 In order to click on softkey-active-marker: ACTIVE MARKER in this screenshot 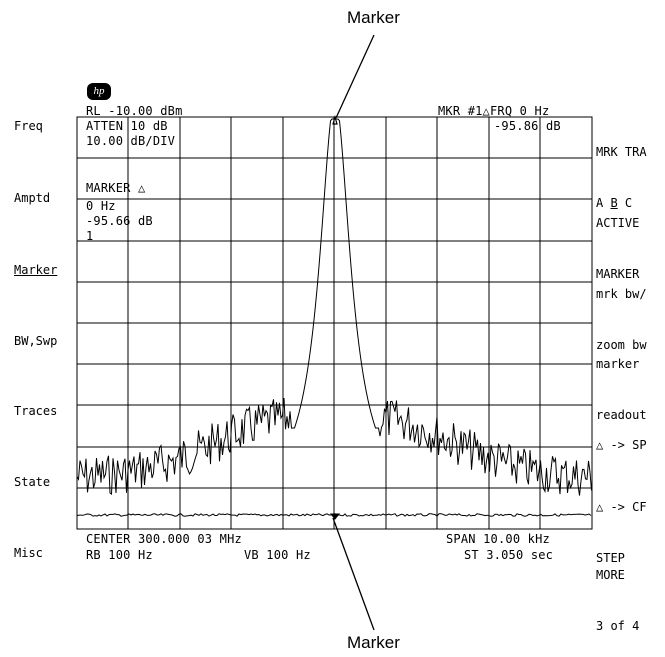, I will do `click(618, 248)`.